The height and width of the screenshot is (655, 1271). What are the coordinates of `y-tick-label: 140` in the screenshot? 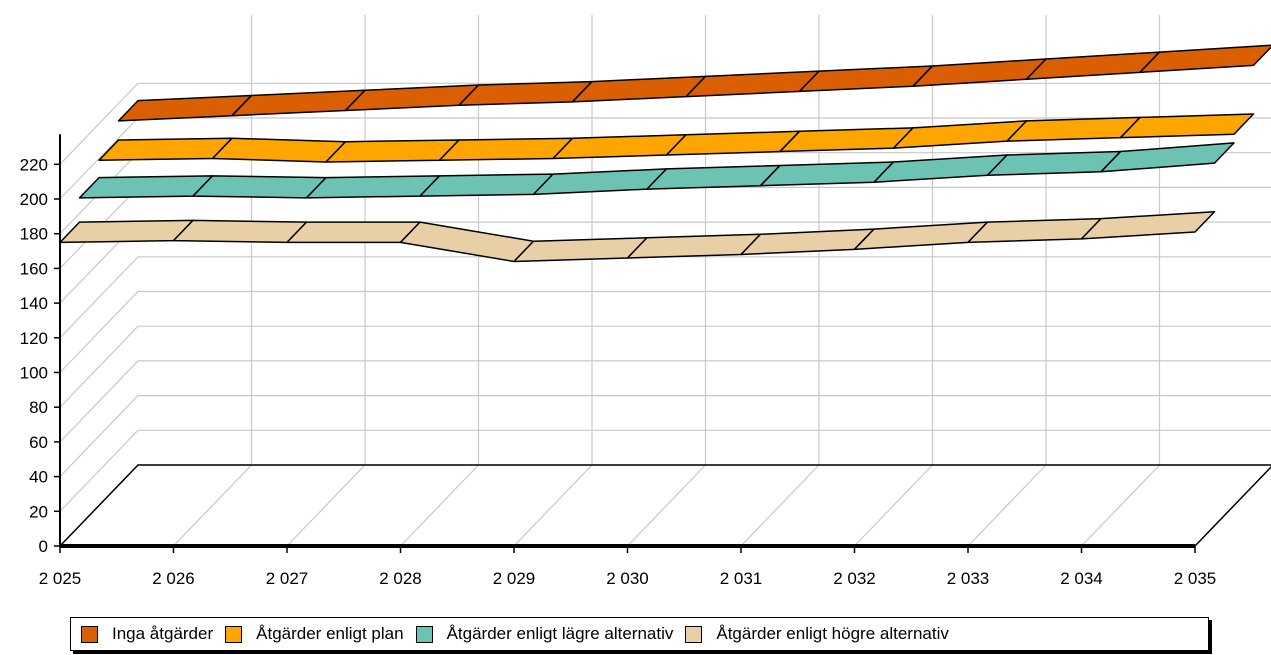 It's located at (34, 303).